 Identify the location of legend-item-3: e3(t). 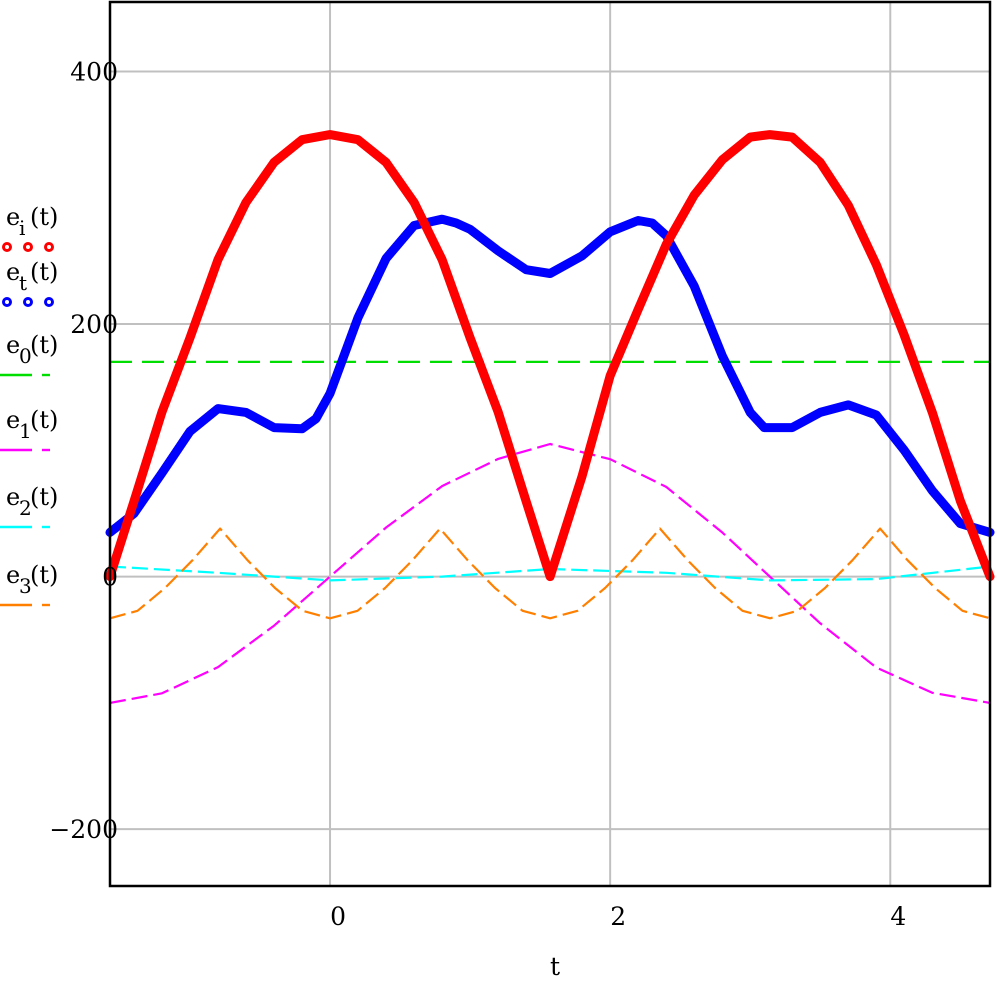
(29, 584).